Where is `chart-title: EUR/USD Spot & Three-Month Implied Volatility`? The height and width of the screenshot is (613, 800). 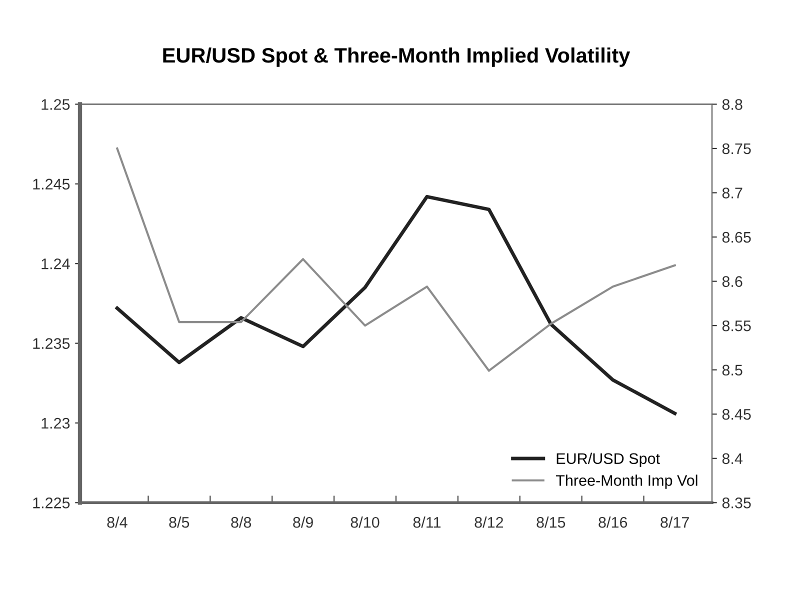
chart-title: EUR/USD Spot & Three-Month Implied Volatility is located at coordinates (396, 57).